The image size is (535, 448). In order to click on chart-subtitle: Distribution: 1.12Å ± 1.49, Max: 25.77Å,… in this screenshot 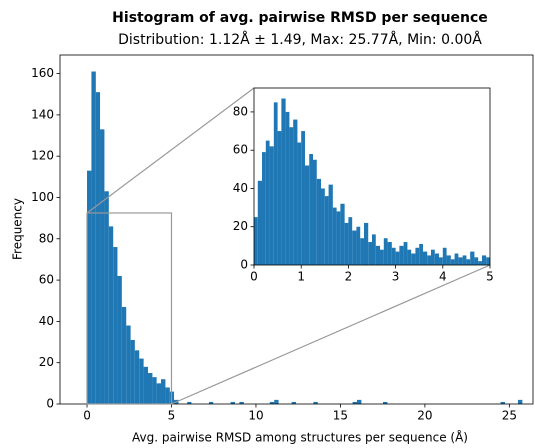, I will do `click(300, 39)`.